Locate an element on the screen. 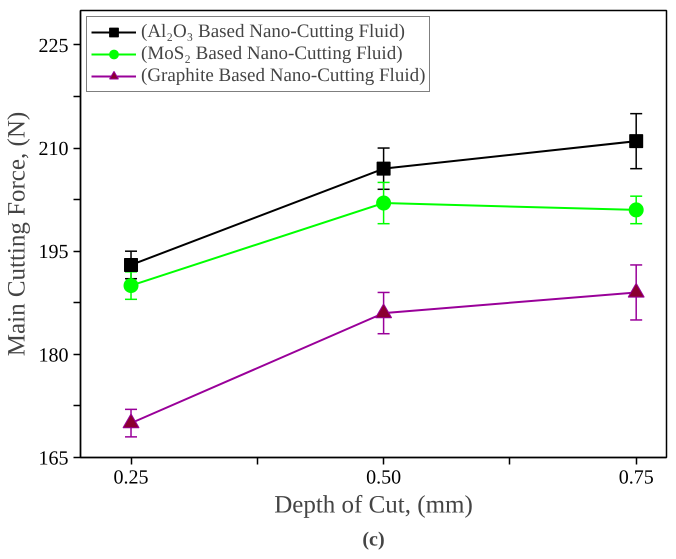  y-axis-title: Main Cutting Force, (N) is located at coordinates (17, 234).